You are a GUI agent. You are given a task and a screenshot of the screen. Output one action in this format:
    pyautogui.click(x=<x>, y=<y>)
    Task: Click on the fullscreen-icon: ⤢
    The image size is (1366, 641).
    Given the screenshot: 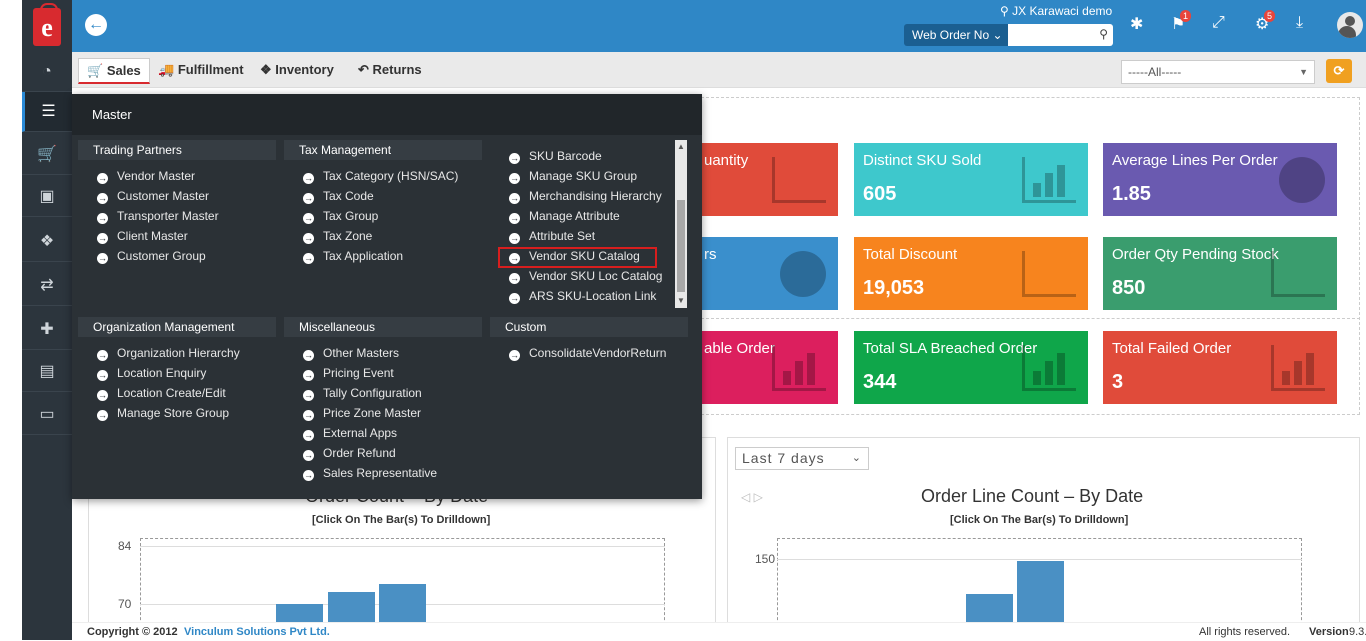 What is the action you would take?
    pyautogui.click(x=1218, y=22)
    